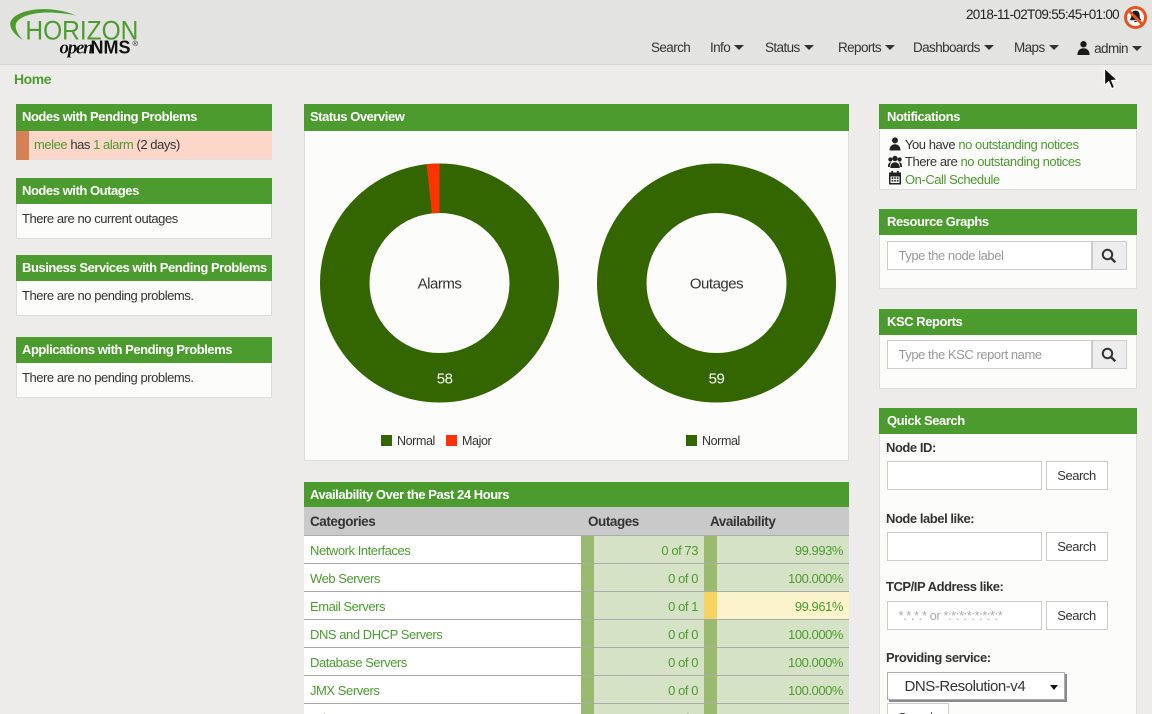  Describe the element at coordinates (77, 48) in the screenshot. I see `svg-text: open` at that location.